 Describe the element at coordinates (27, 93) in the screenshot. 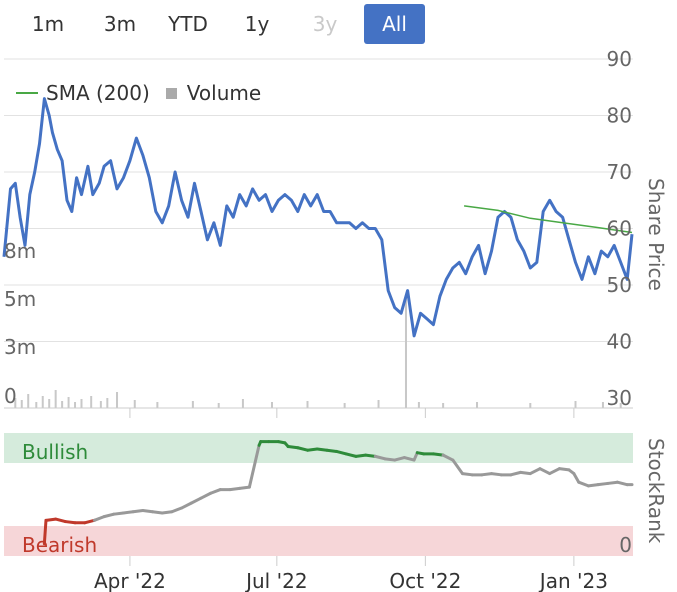

I see `sma-legend-swatch` at that location.